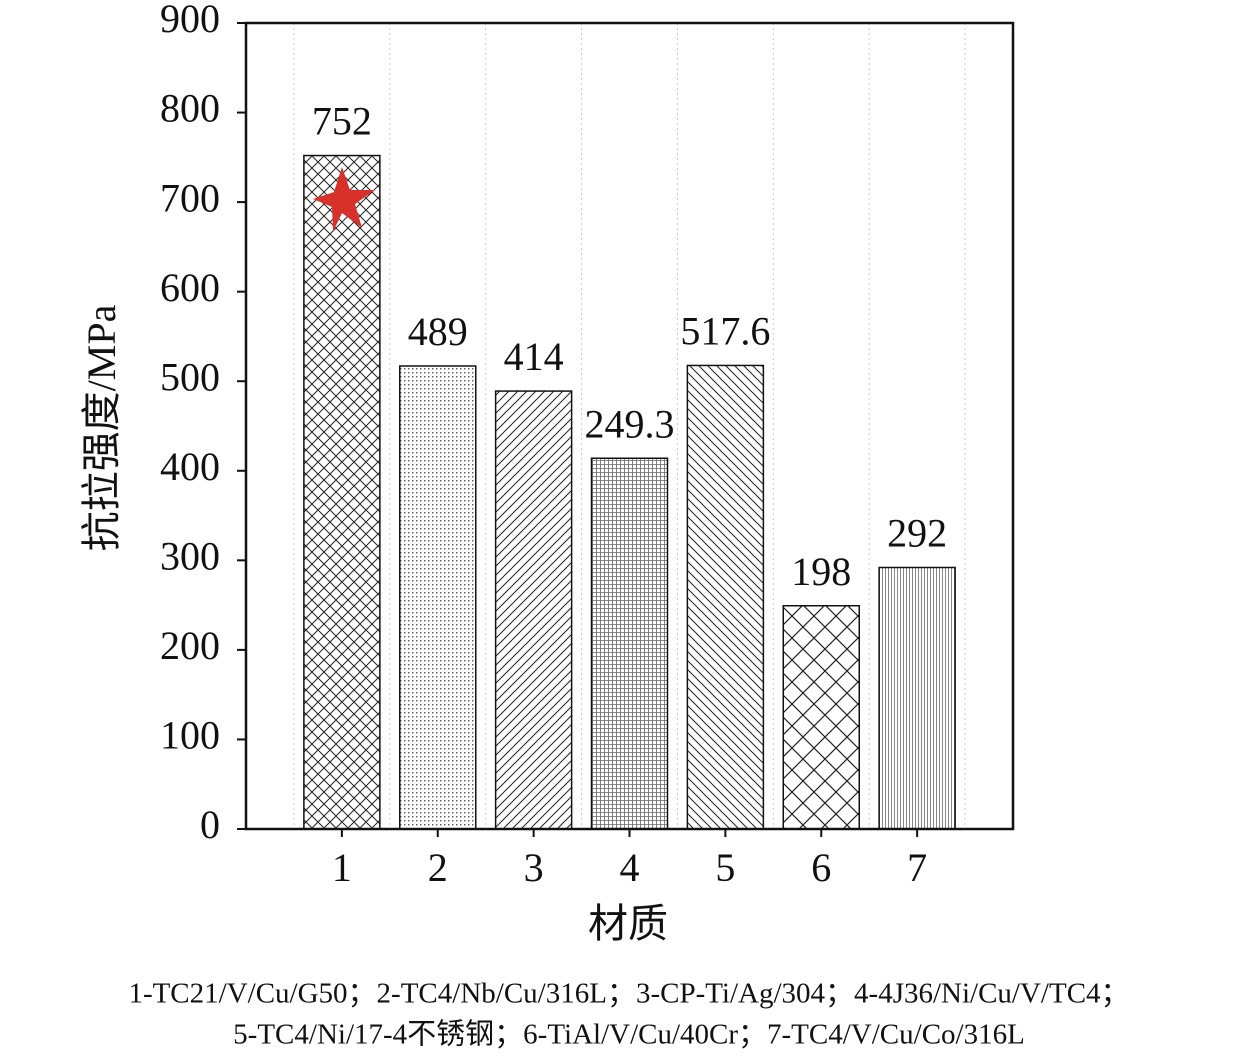  Describe the element at coordinates (190, 556) in the screenshot. I see `y-tick-label: 300` at that location.